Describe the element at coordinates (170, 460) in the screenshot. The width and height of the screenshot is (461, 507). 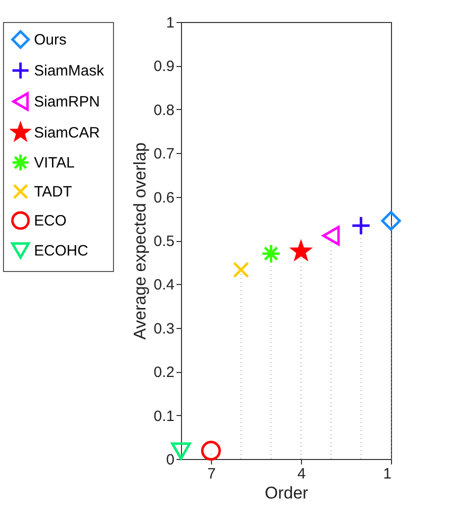
I see `y-tick-label: 0` at that location.